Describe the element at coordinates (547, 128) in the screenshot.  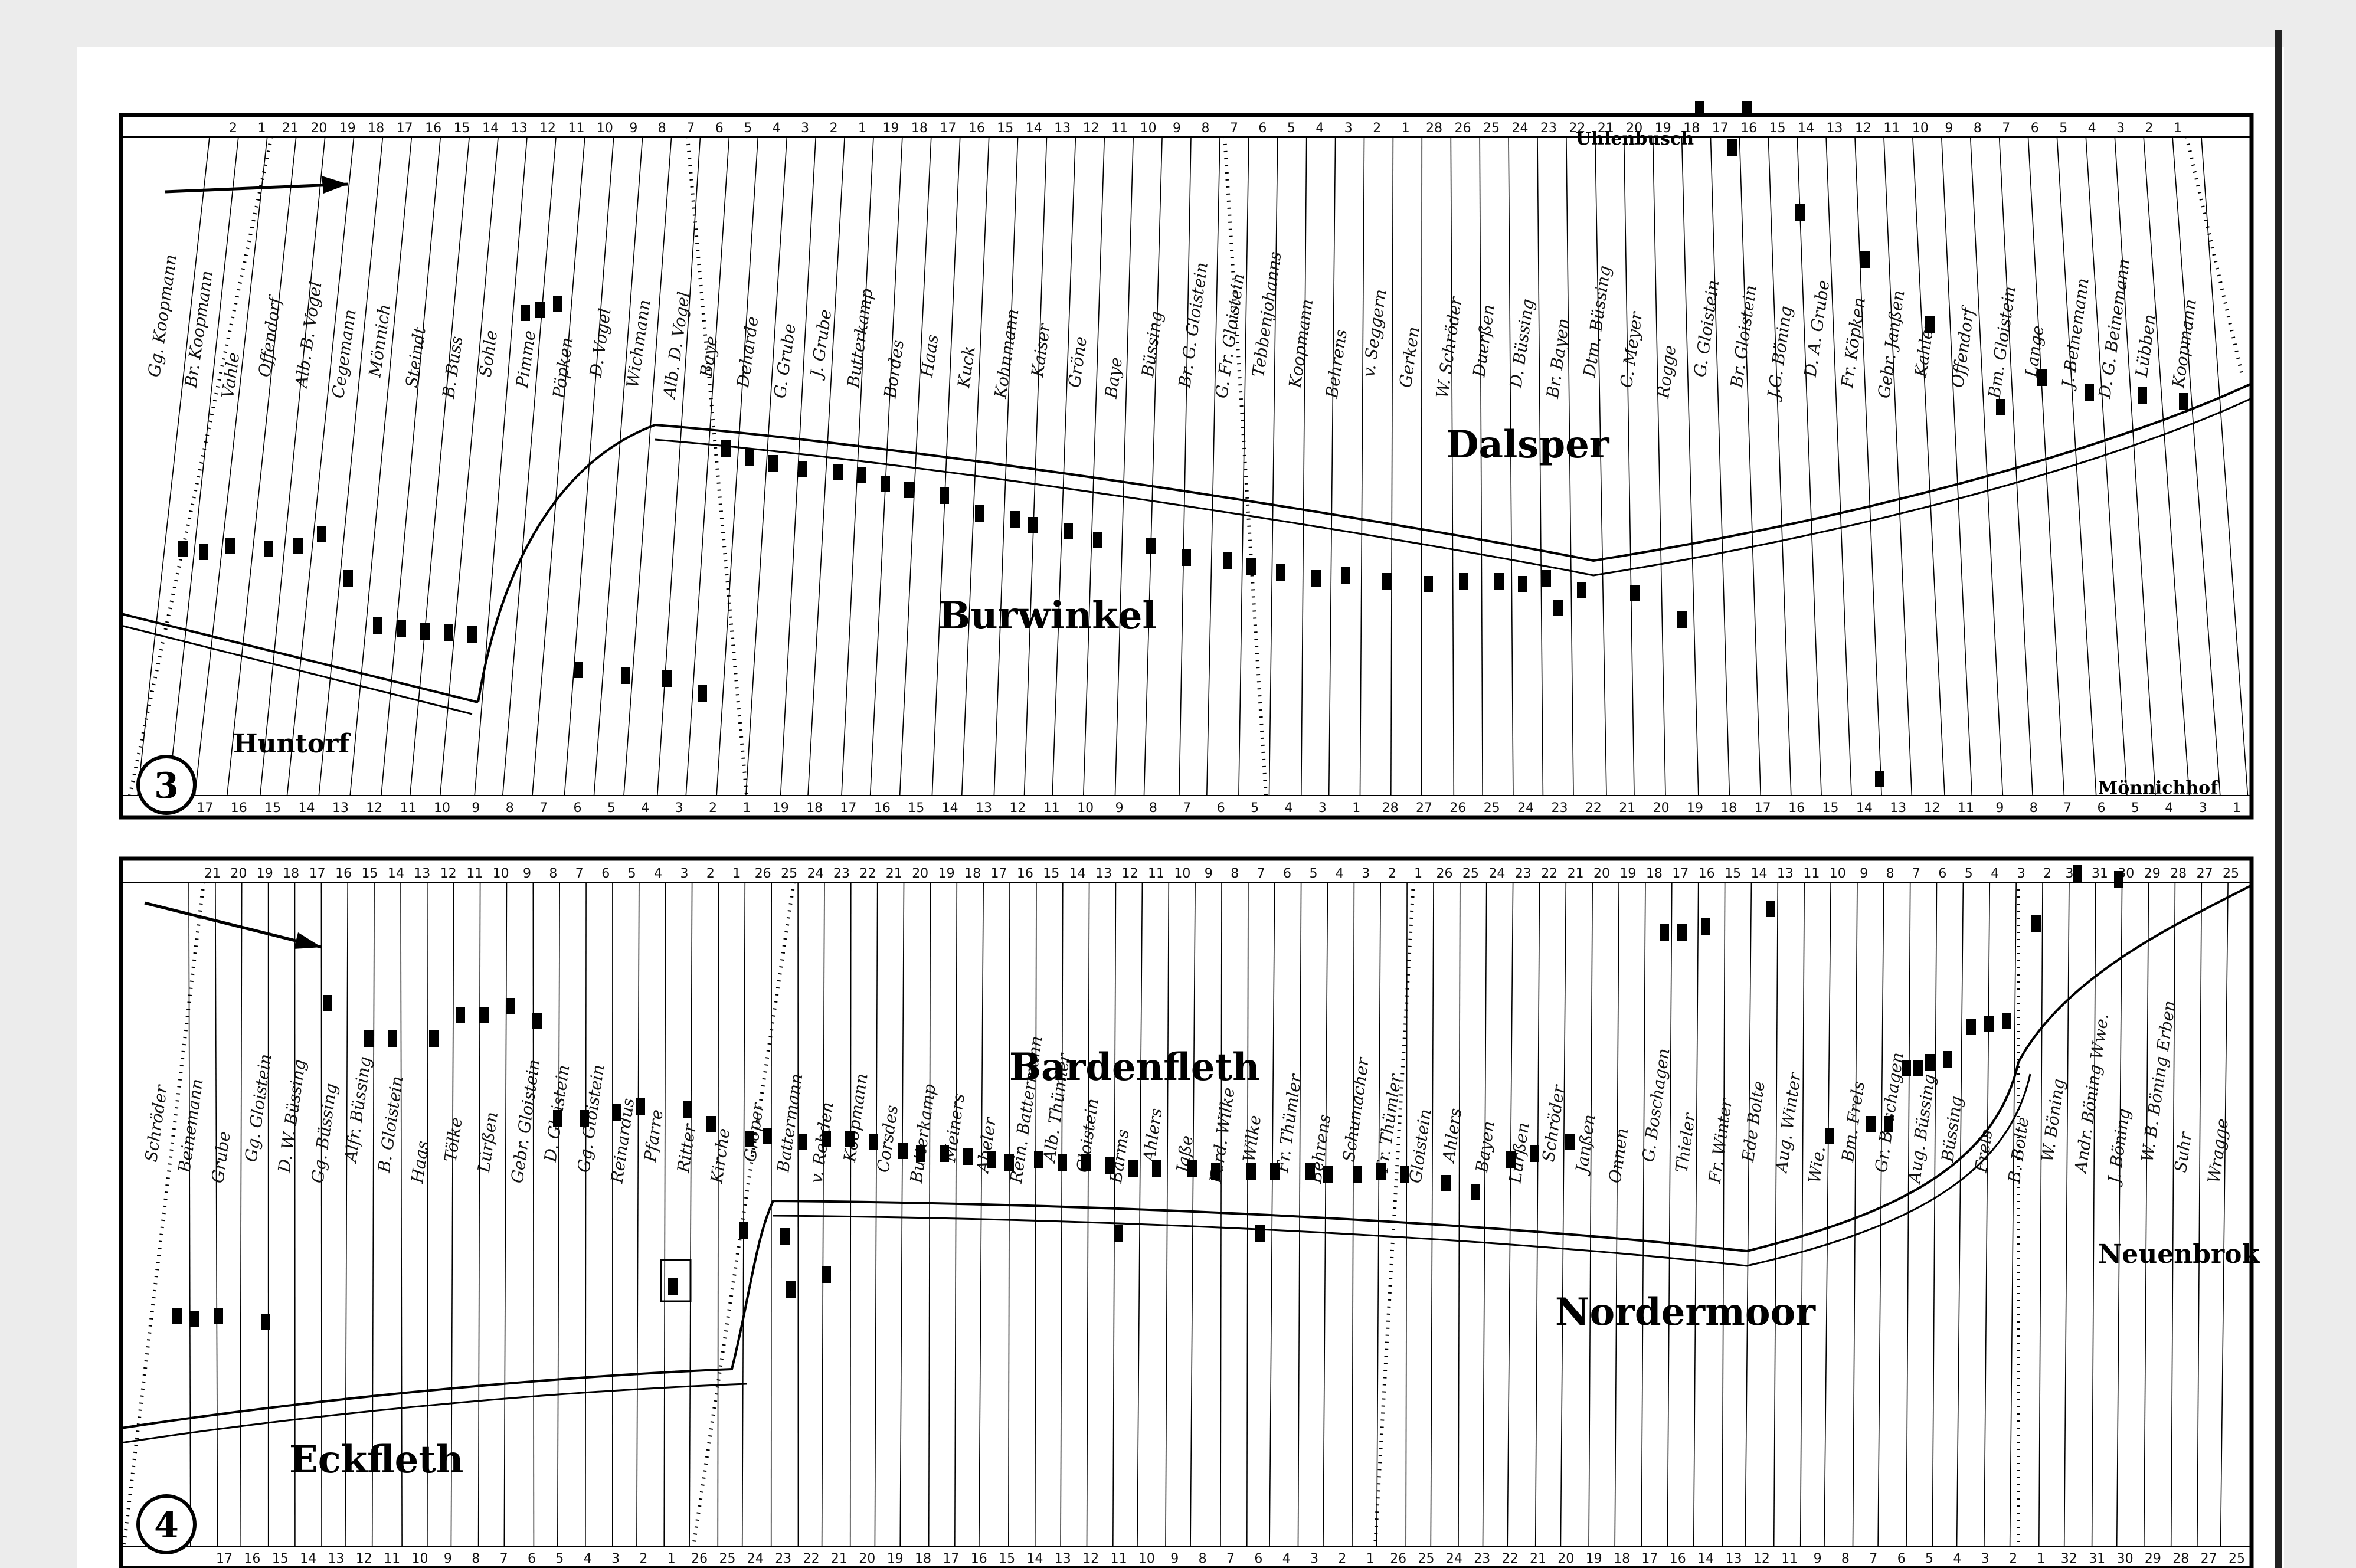
I see `parcel-number-top: 12` at that location.